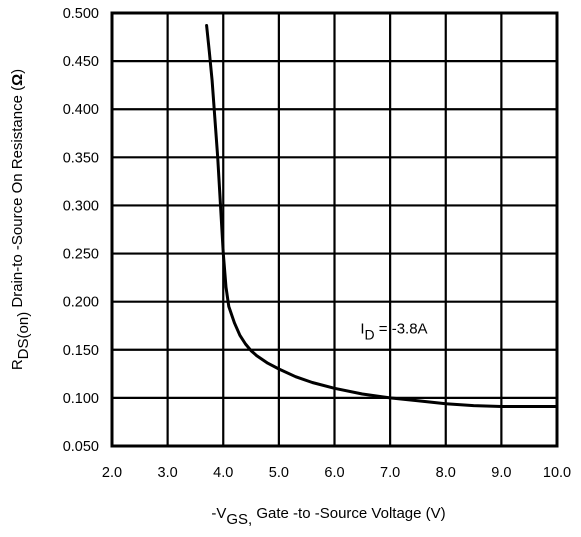 The height and width of the screenshot is (537, 581). I want to click on x-axis-title-subscript: GS,, so click(239, 519).